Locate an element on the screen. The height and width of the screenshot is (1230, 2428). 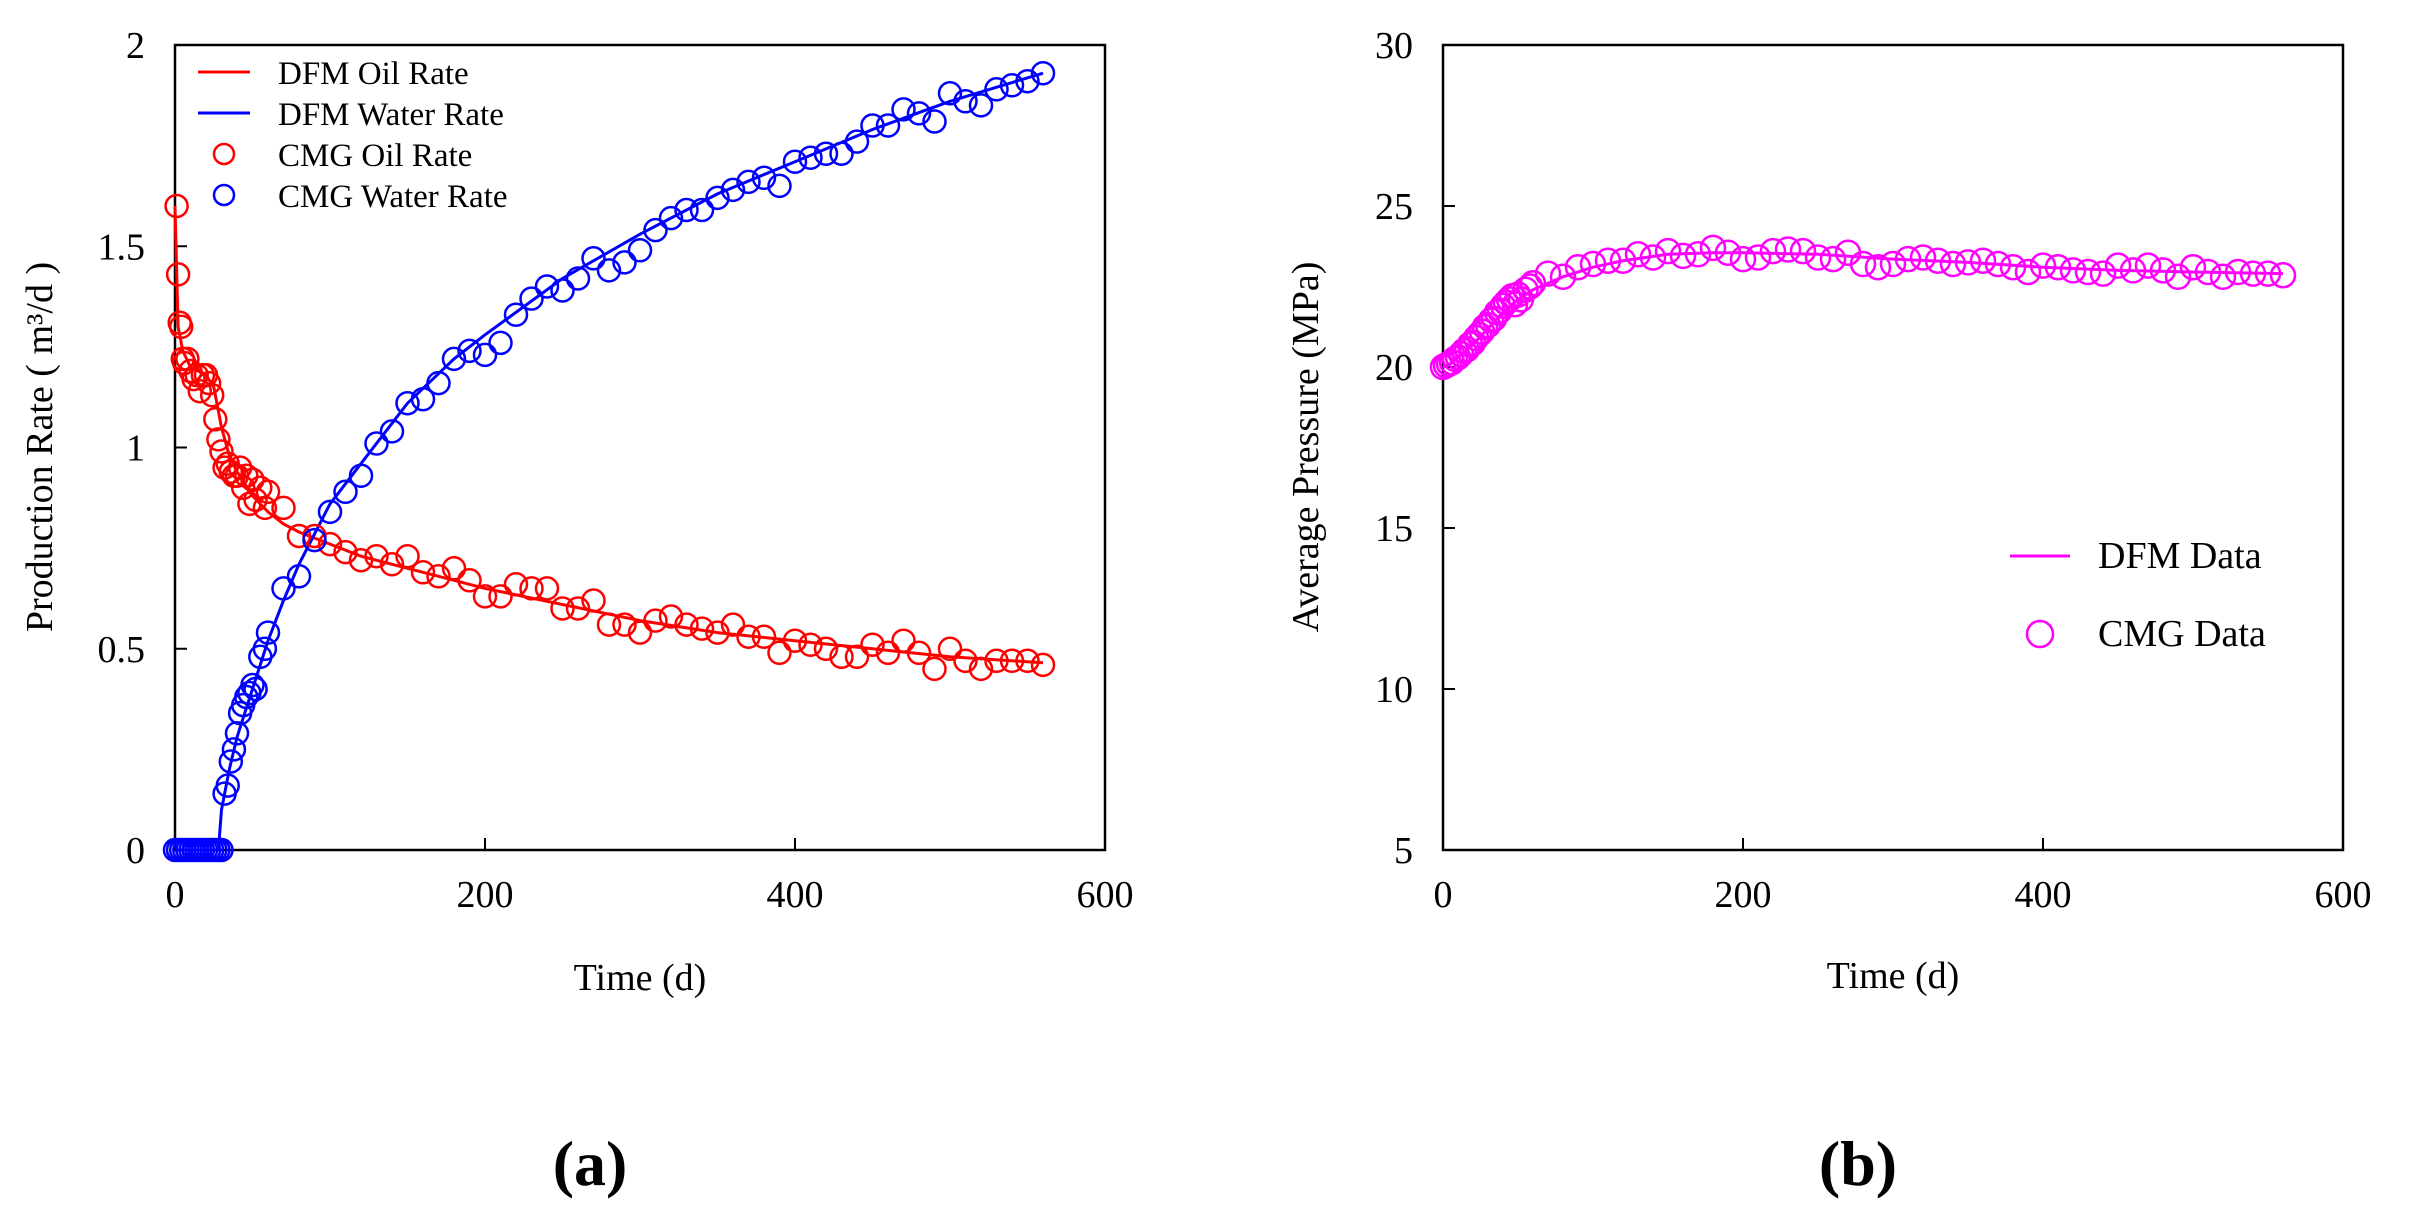
y-tick-label: 1 is located at coordinates (135, 449).